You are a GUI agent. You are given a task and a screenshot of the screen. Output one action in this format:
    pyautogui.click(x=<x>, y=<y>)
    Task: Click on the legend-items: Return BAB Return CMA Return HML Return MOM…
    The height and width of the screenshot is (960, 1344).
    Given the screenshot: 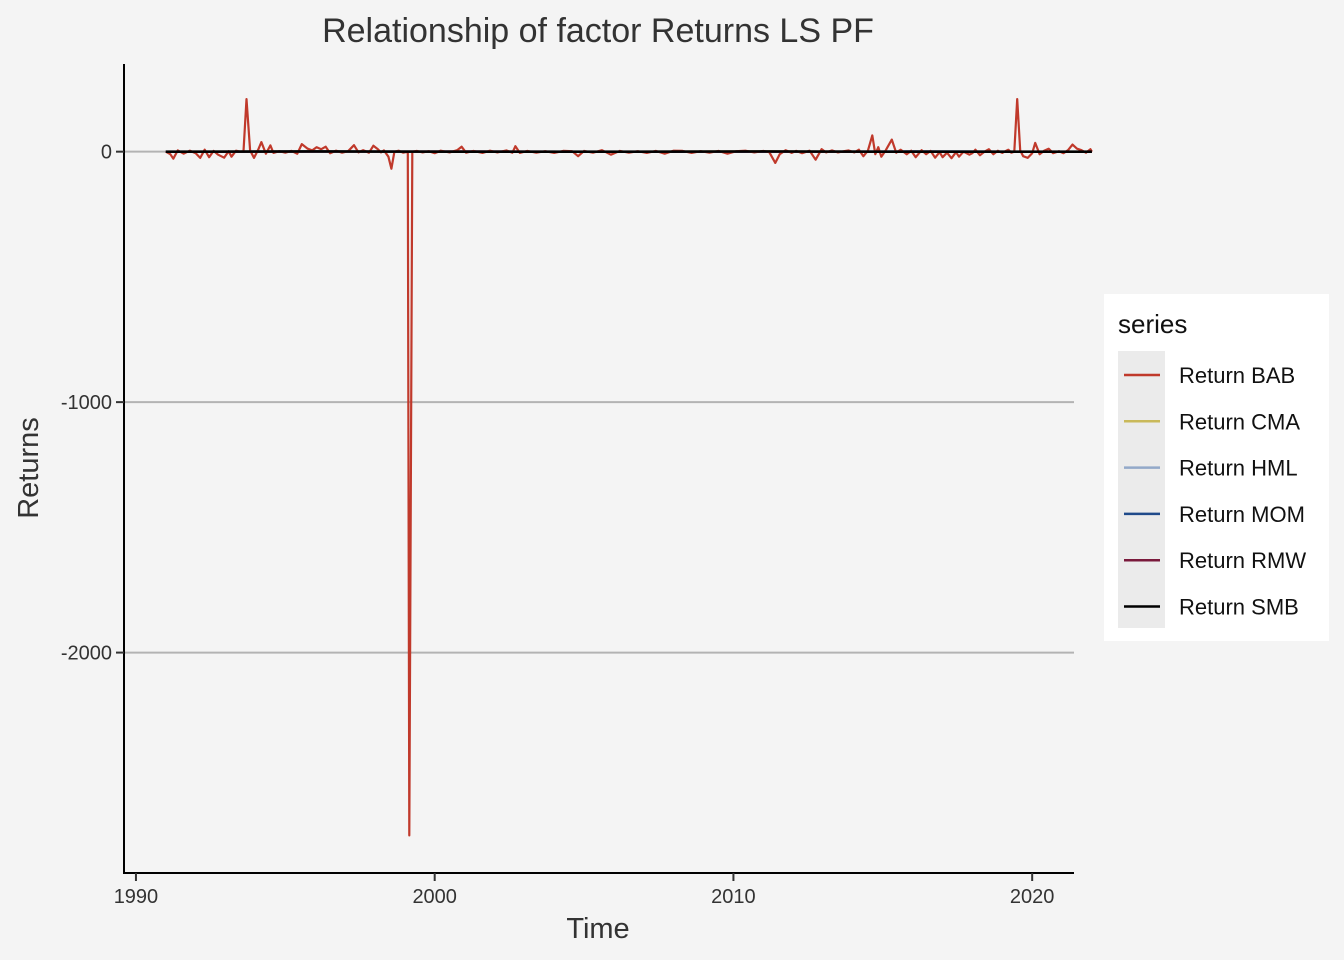 What is the action you would take?
    pyautogui.click(x=1215, y=491)
    